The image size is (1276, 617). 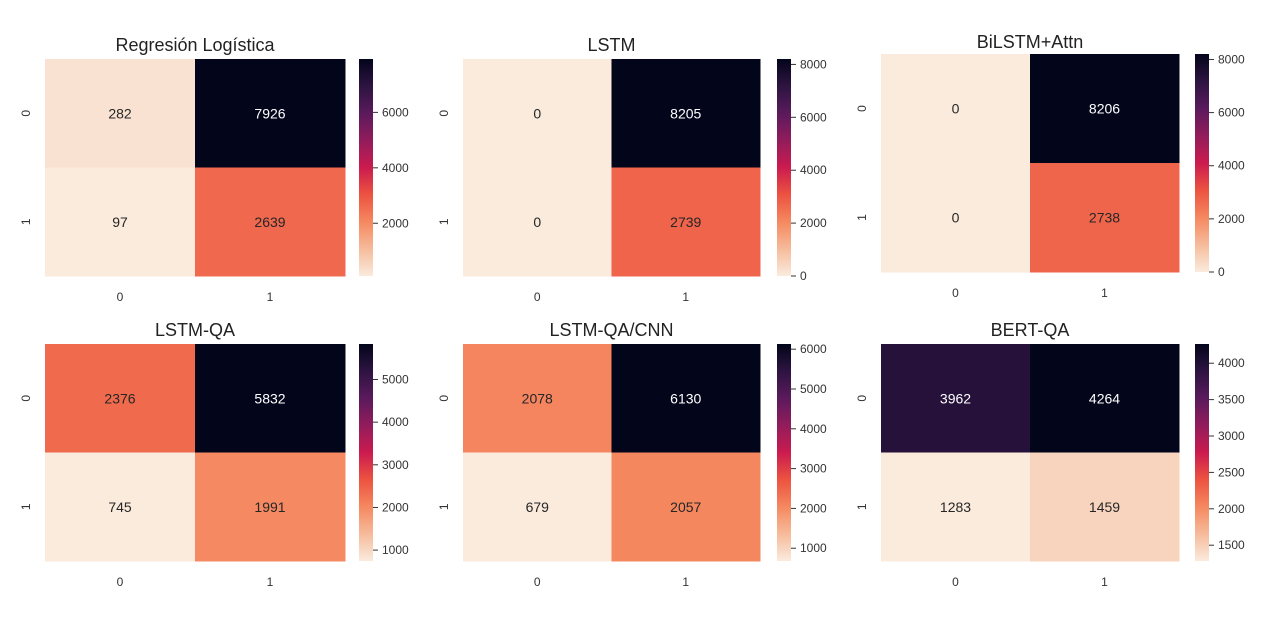 I want to click on cell-value-label: 679, so click(x=538, y=507).